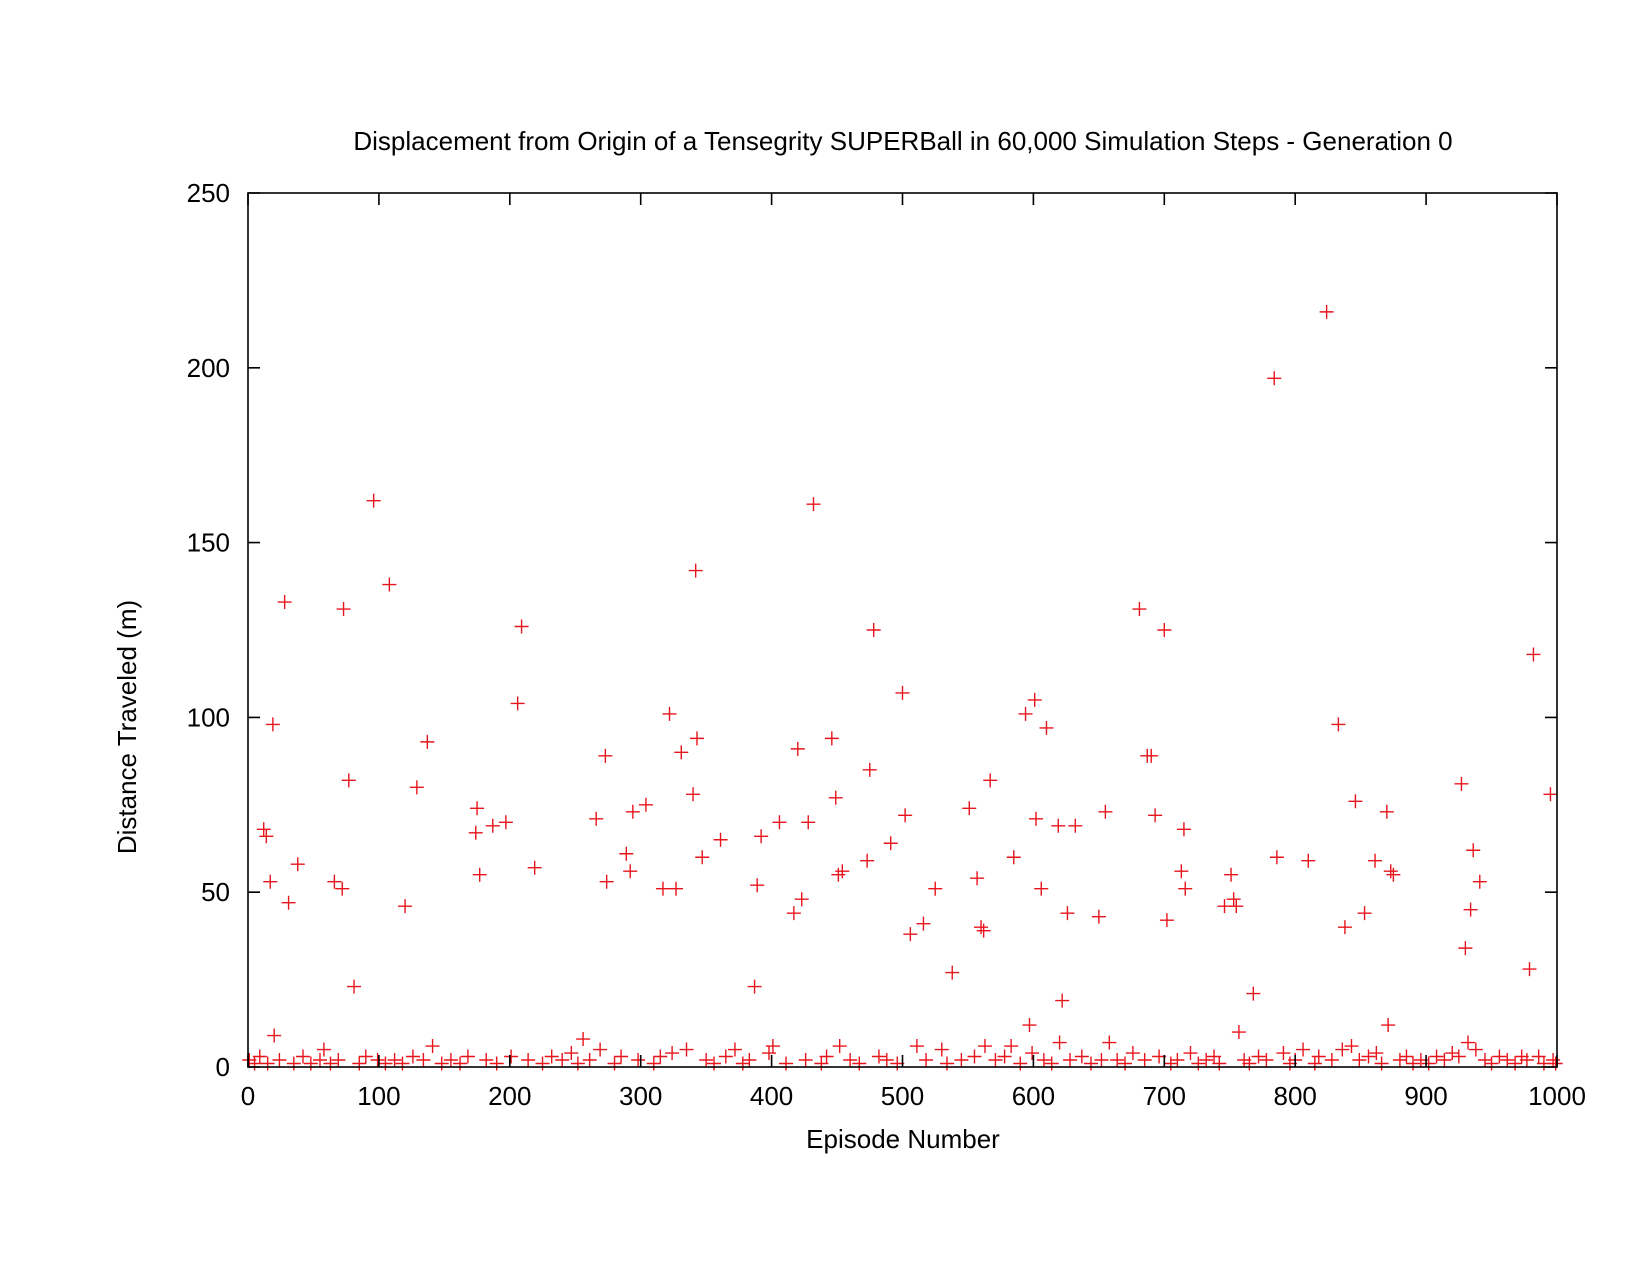 The width and height of the screenshot is (1650, 1280). Describe the element at coordinates (640, 1096) in the screenshot. I see `x-tick-label: 300` at that location.